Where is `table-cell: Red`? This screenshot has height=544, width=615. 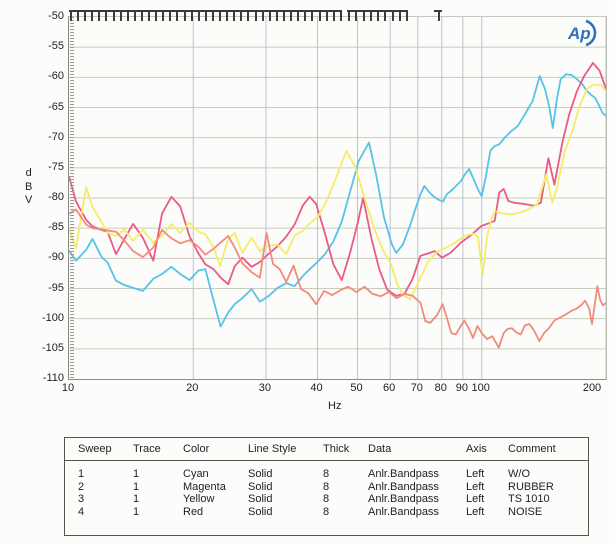
table-cell: Red is located at coordinates (193, 511).